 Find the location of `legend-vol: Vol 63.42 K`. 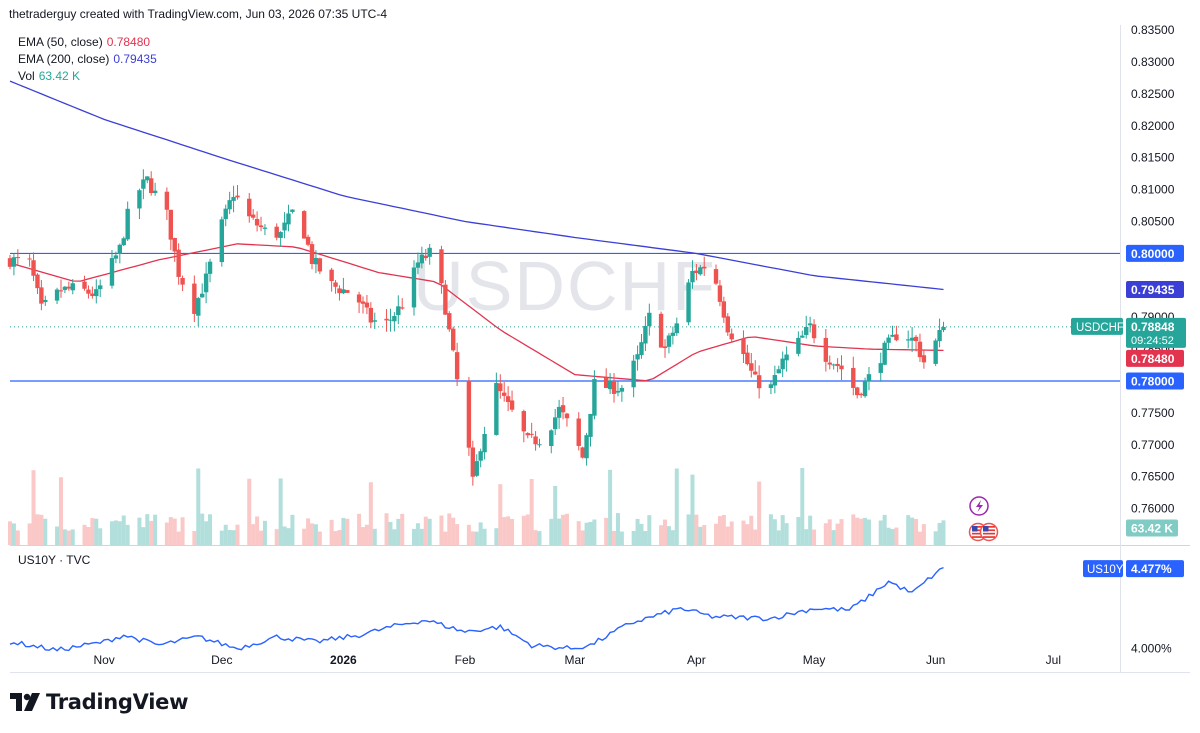

legend-vol: Vol 63.42 K is located at coordinates (49, 76).